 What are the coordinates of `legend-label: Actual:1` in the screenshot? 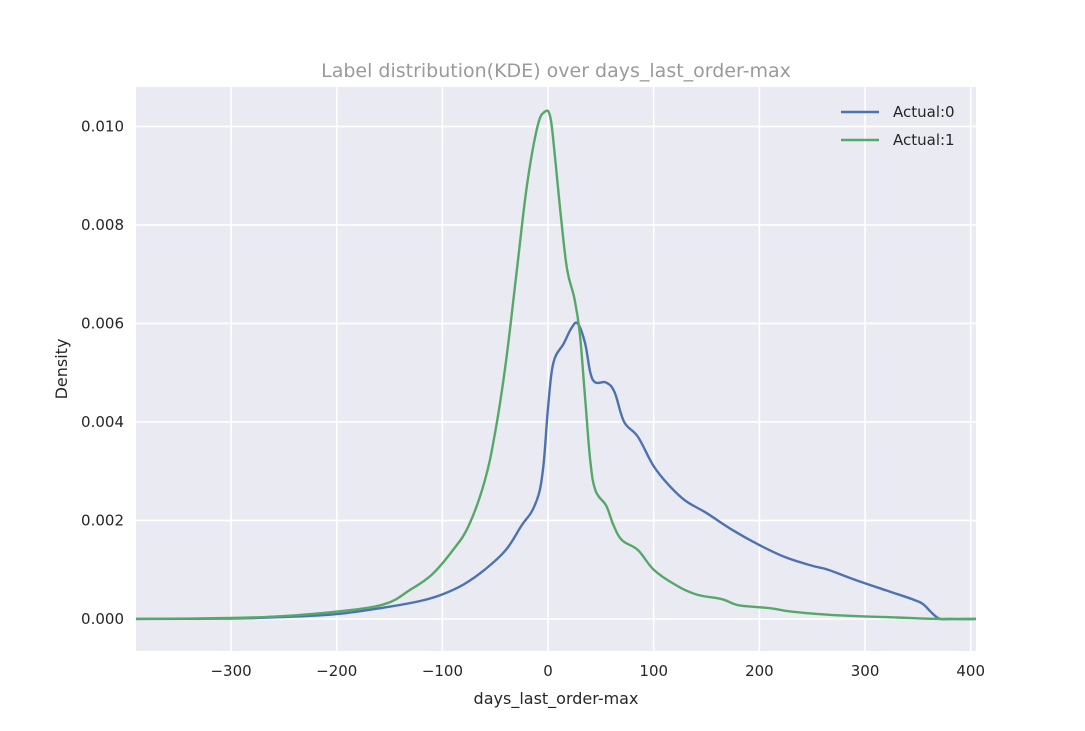 It's located at (924, 140).